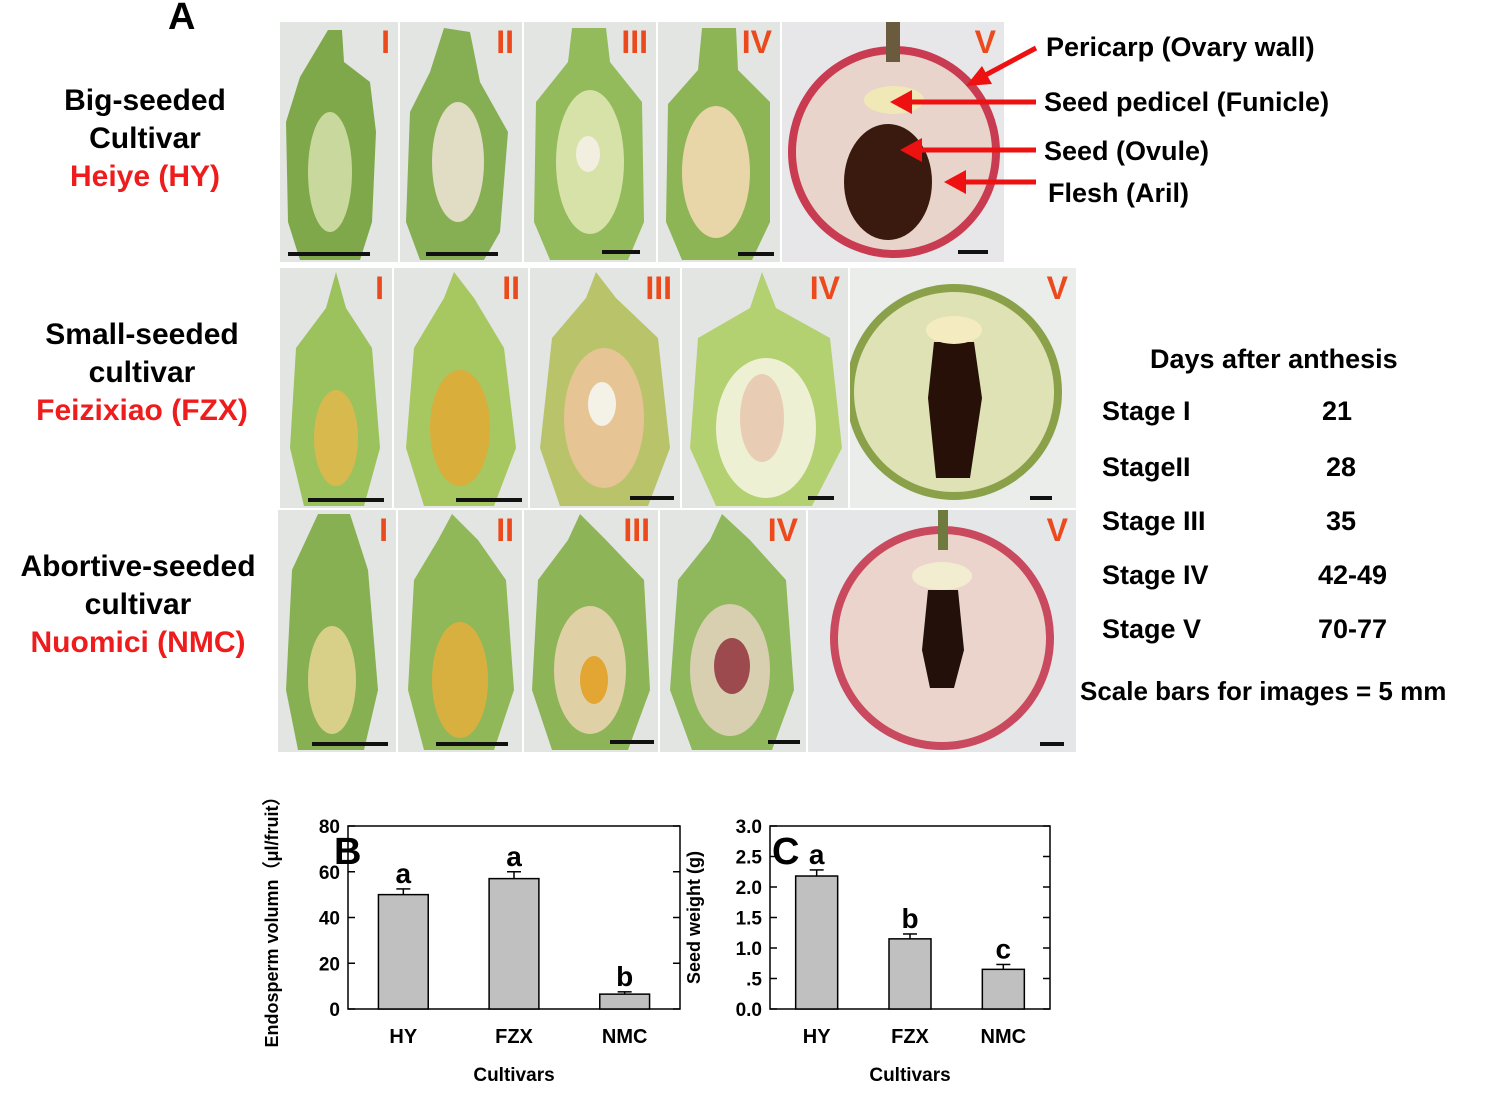 This screenshot has height=1100, width=1503. Describe the element at coordinates (749, 919) in the screenshot. I see `y-tick-label: 1.5` at that location.